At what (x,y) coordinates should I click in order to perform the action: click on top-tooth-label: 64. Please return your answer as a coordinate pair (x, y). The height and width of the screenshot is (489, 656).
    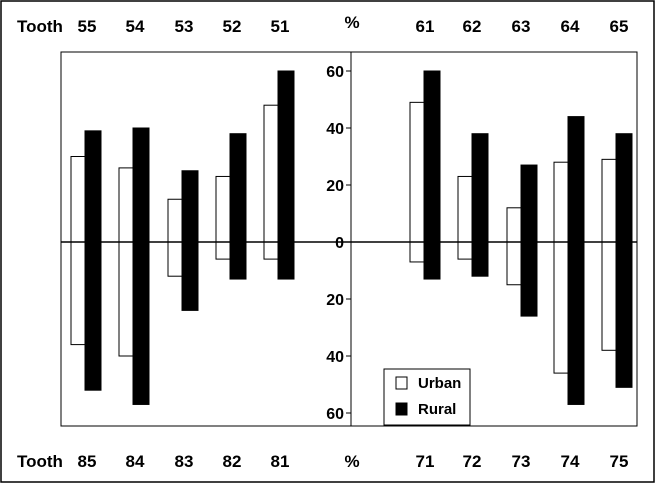
    Looking at the image, I should click on (570, 26).